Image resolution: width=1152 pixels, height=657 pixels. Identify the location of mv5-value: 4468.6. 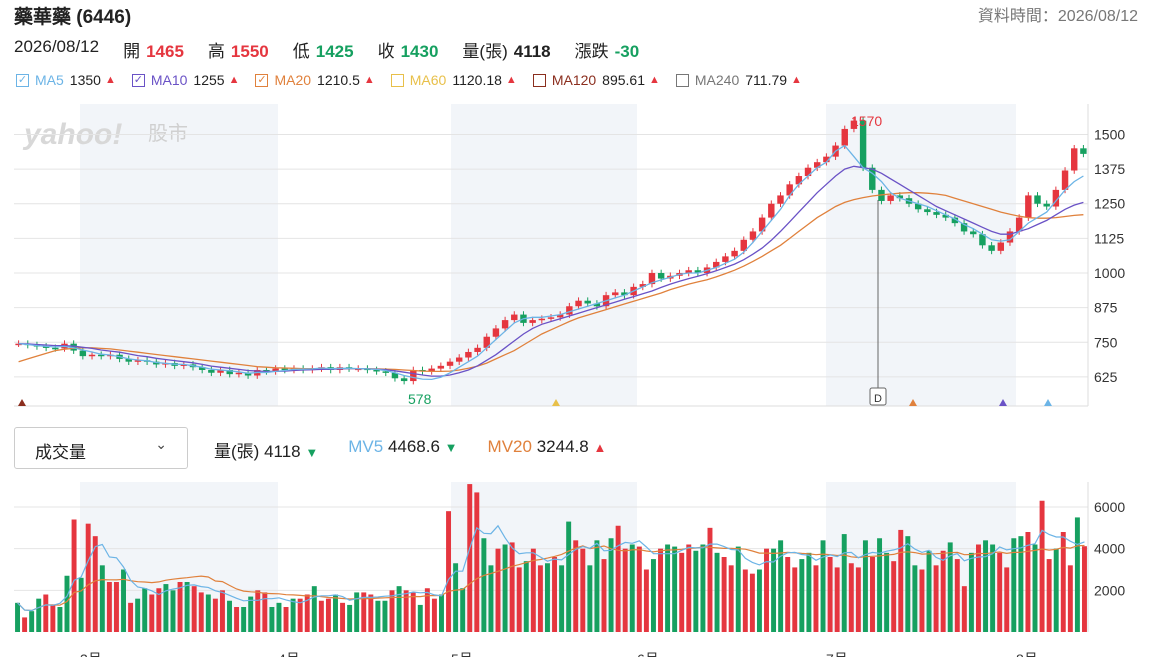
(413, 446).